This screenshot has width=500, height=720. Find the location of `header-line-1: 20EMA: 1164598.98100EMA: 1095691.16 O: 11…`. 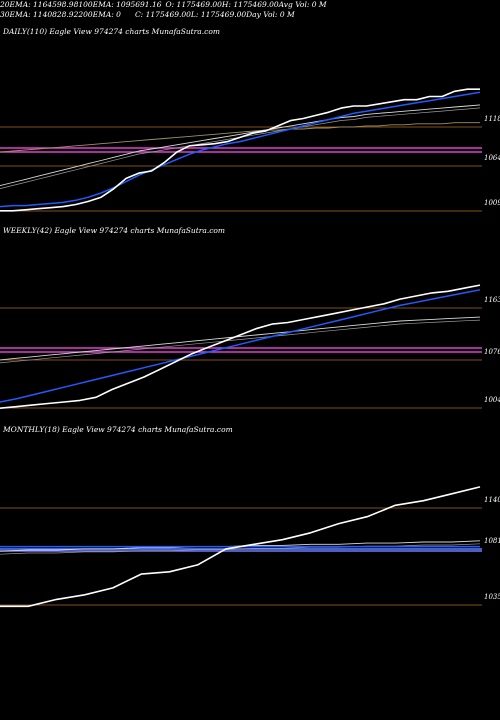

header-line-1: 20EMA: 1164598.98100EMA: 1095691.16 O: 11… is located at coordinates (163, 4).